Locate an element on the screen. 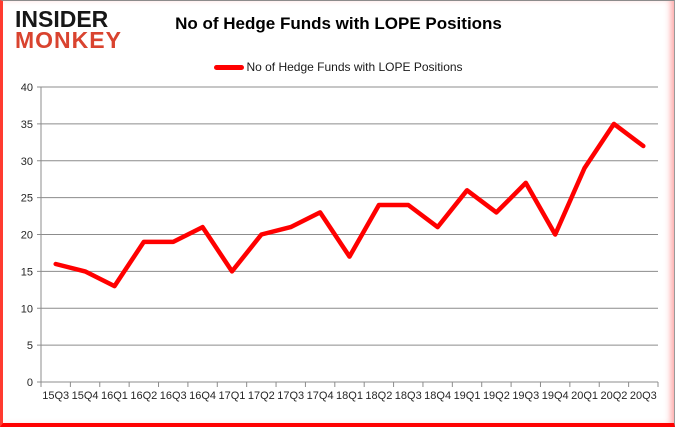 The width and height of the screenshot is (678, 431). x-axis-label: 20Q2 is located at coordinates (613, 396).